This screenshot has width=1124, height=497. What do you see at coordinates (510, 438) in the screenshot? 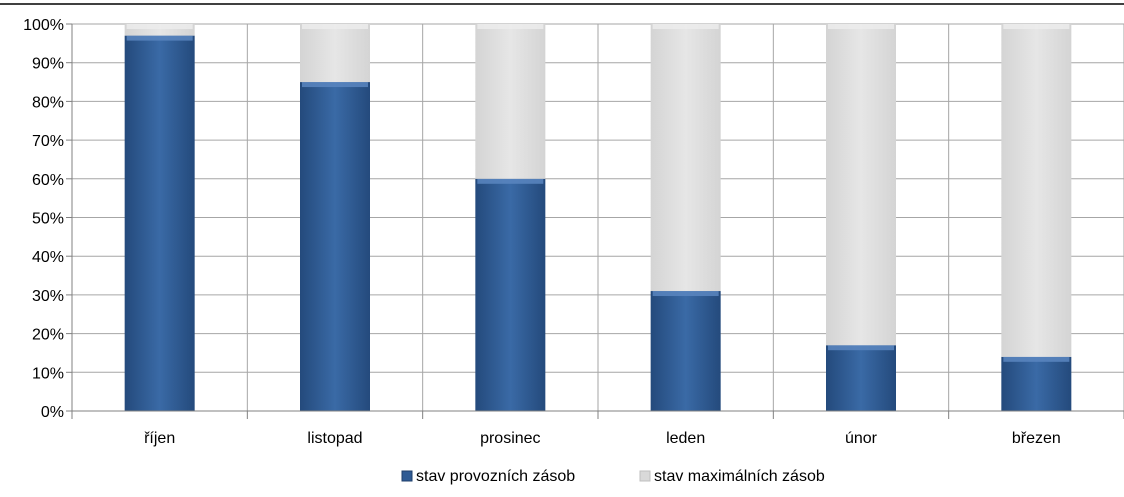
I see `x-category-label: prosinec` at bounding box center [510, 438].